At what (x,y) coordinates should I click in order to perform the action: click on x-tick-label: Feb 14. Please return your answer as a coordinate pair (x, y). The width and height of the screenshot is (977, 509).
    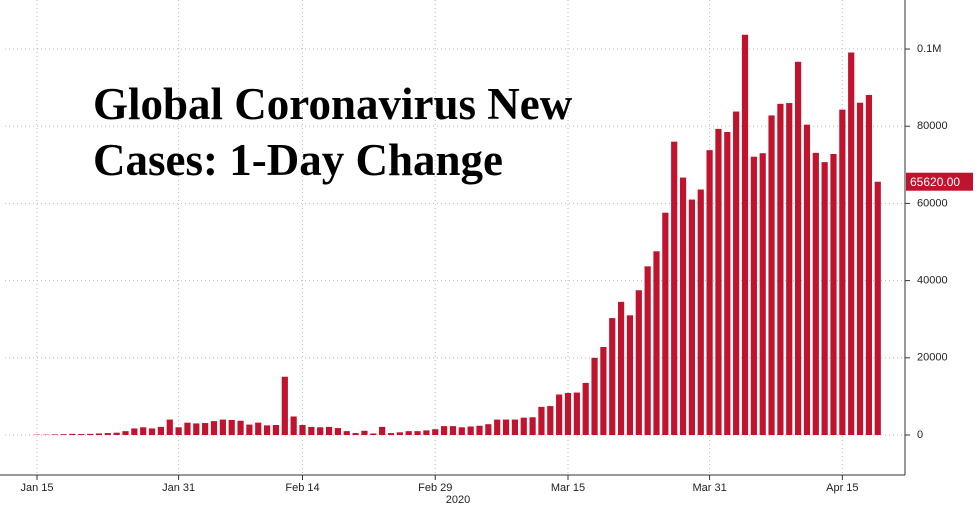
    Looking at the image, I should click on (302, 488).